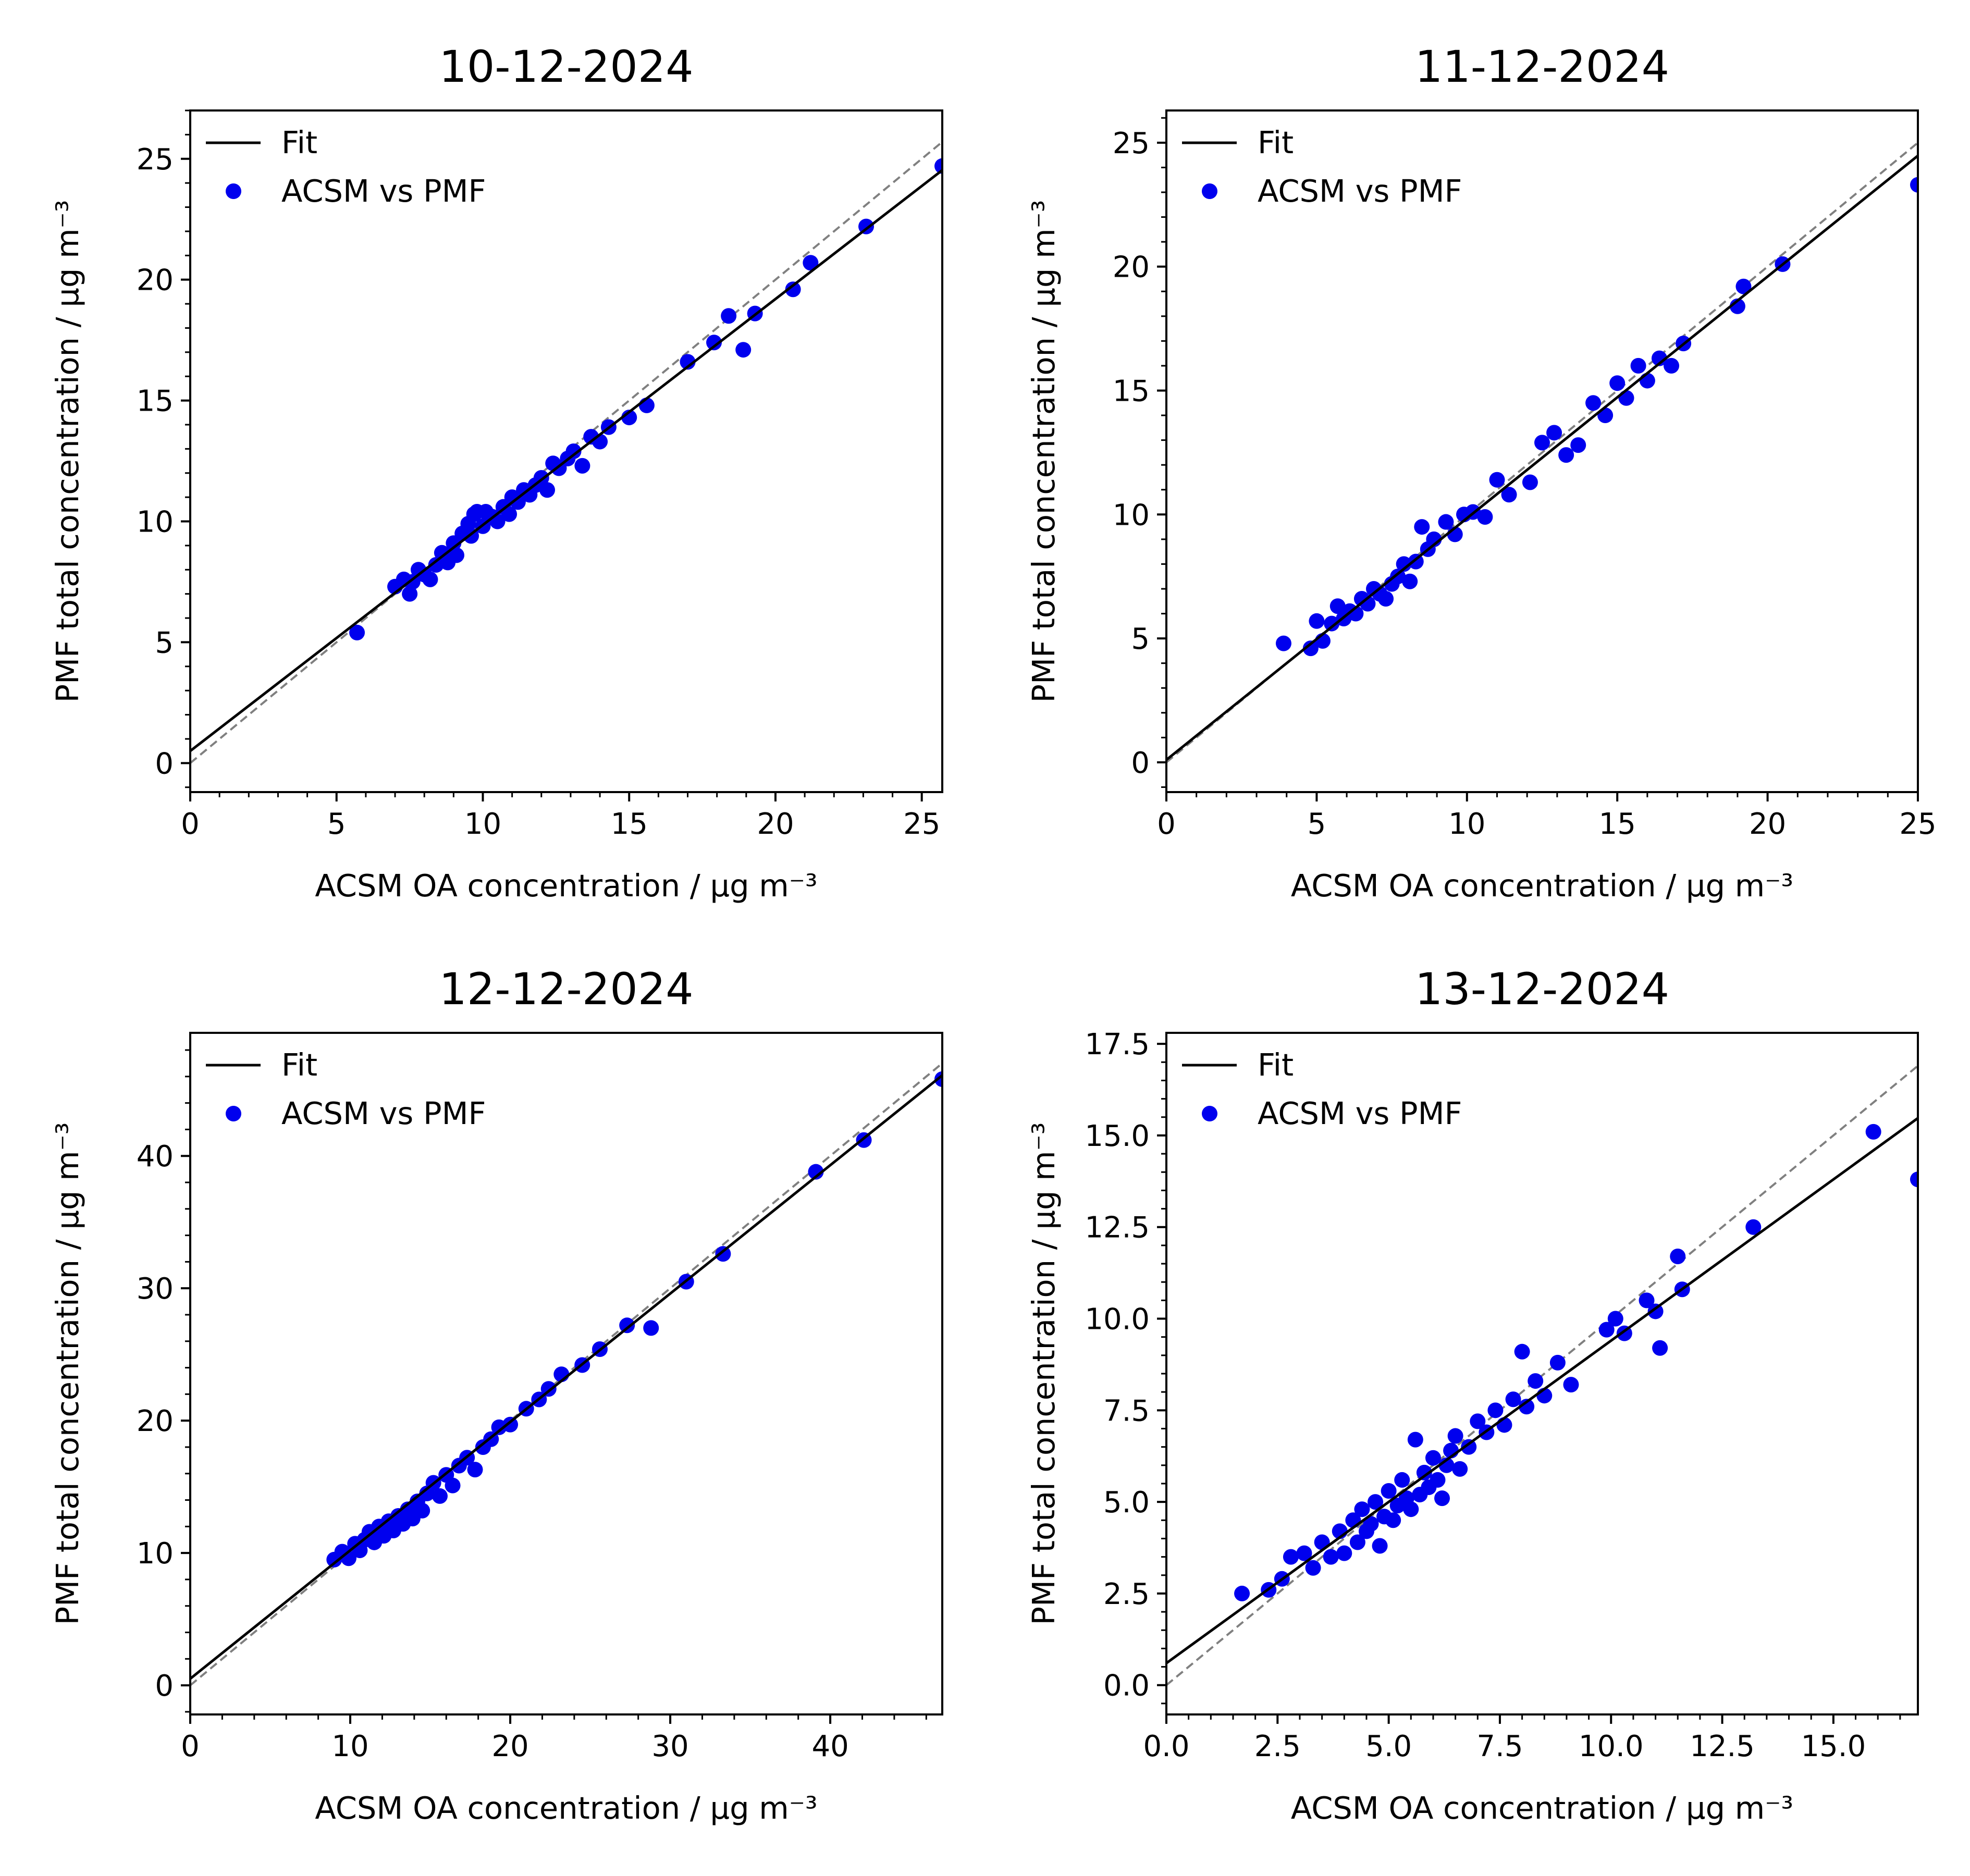 The width and height of the screenshot is (1970, 1876). Describe the element at coordinates (164, 643) in the screenshot. I see `y-tick-label: 5` at that location.